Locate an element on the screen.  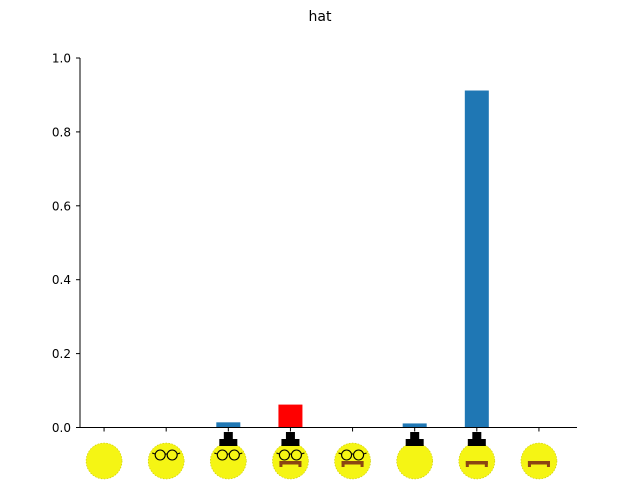
y-tick-label: 0.4 is located at coordinates (61, 280).